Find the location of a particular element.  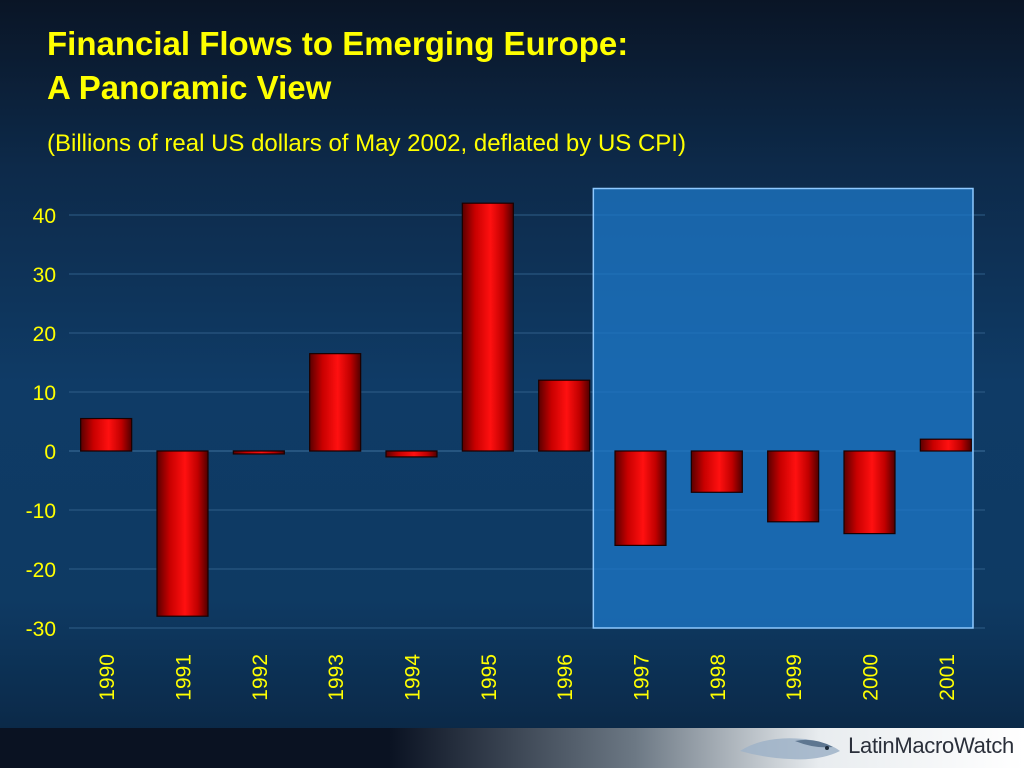

y-tick-label: 10 is located at coordinates (44, 393).